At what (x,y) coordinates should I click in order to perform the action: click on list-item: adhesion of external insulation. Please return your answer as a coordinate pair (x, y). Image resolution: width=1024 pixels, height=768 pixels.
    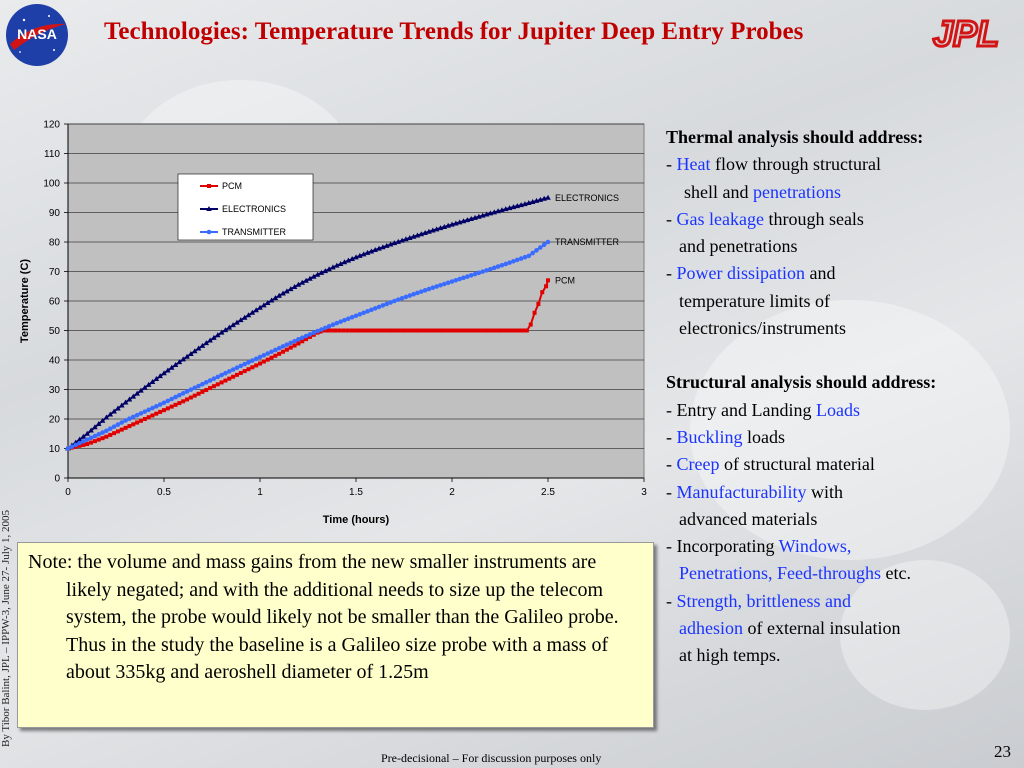
    Looking at the image, I should click on (844, 628).